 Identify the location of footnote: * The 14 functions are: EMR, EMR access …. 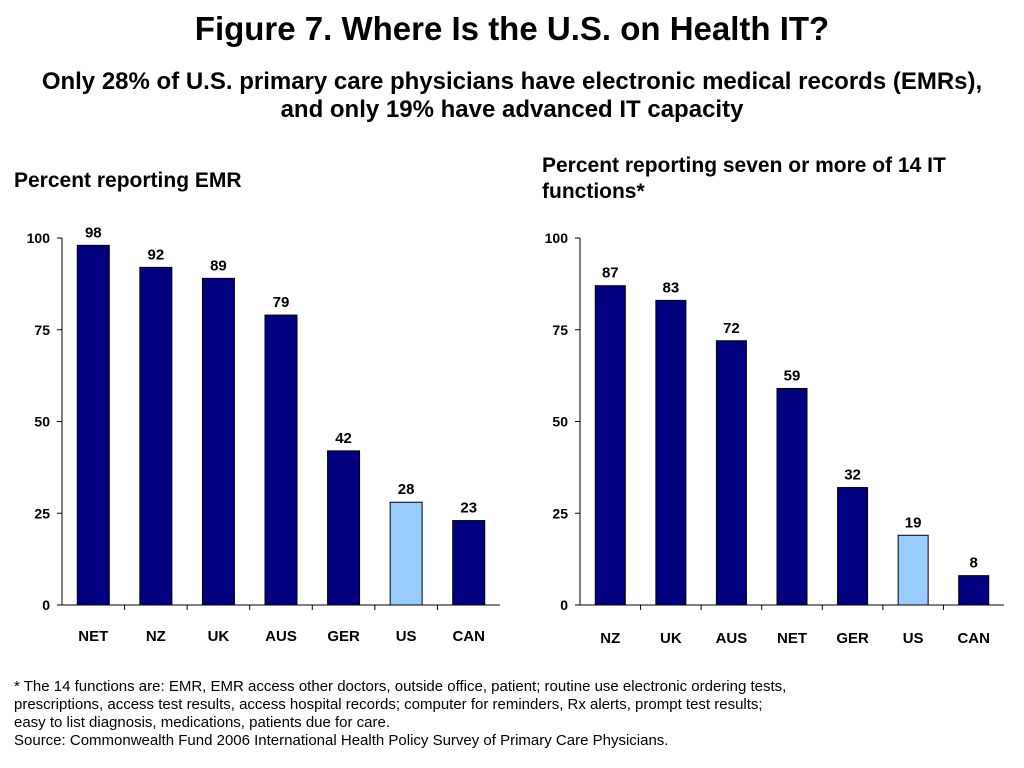
(514, 714).